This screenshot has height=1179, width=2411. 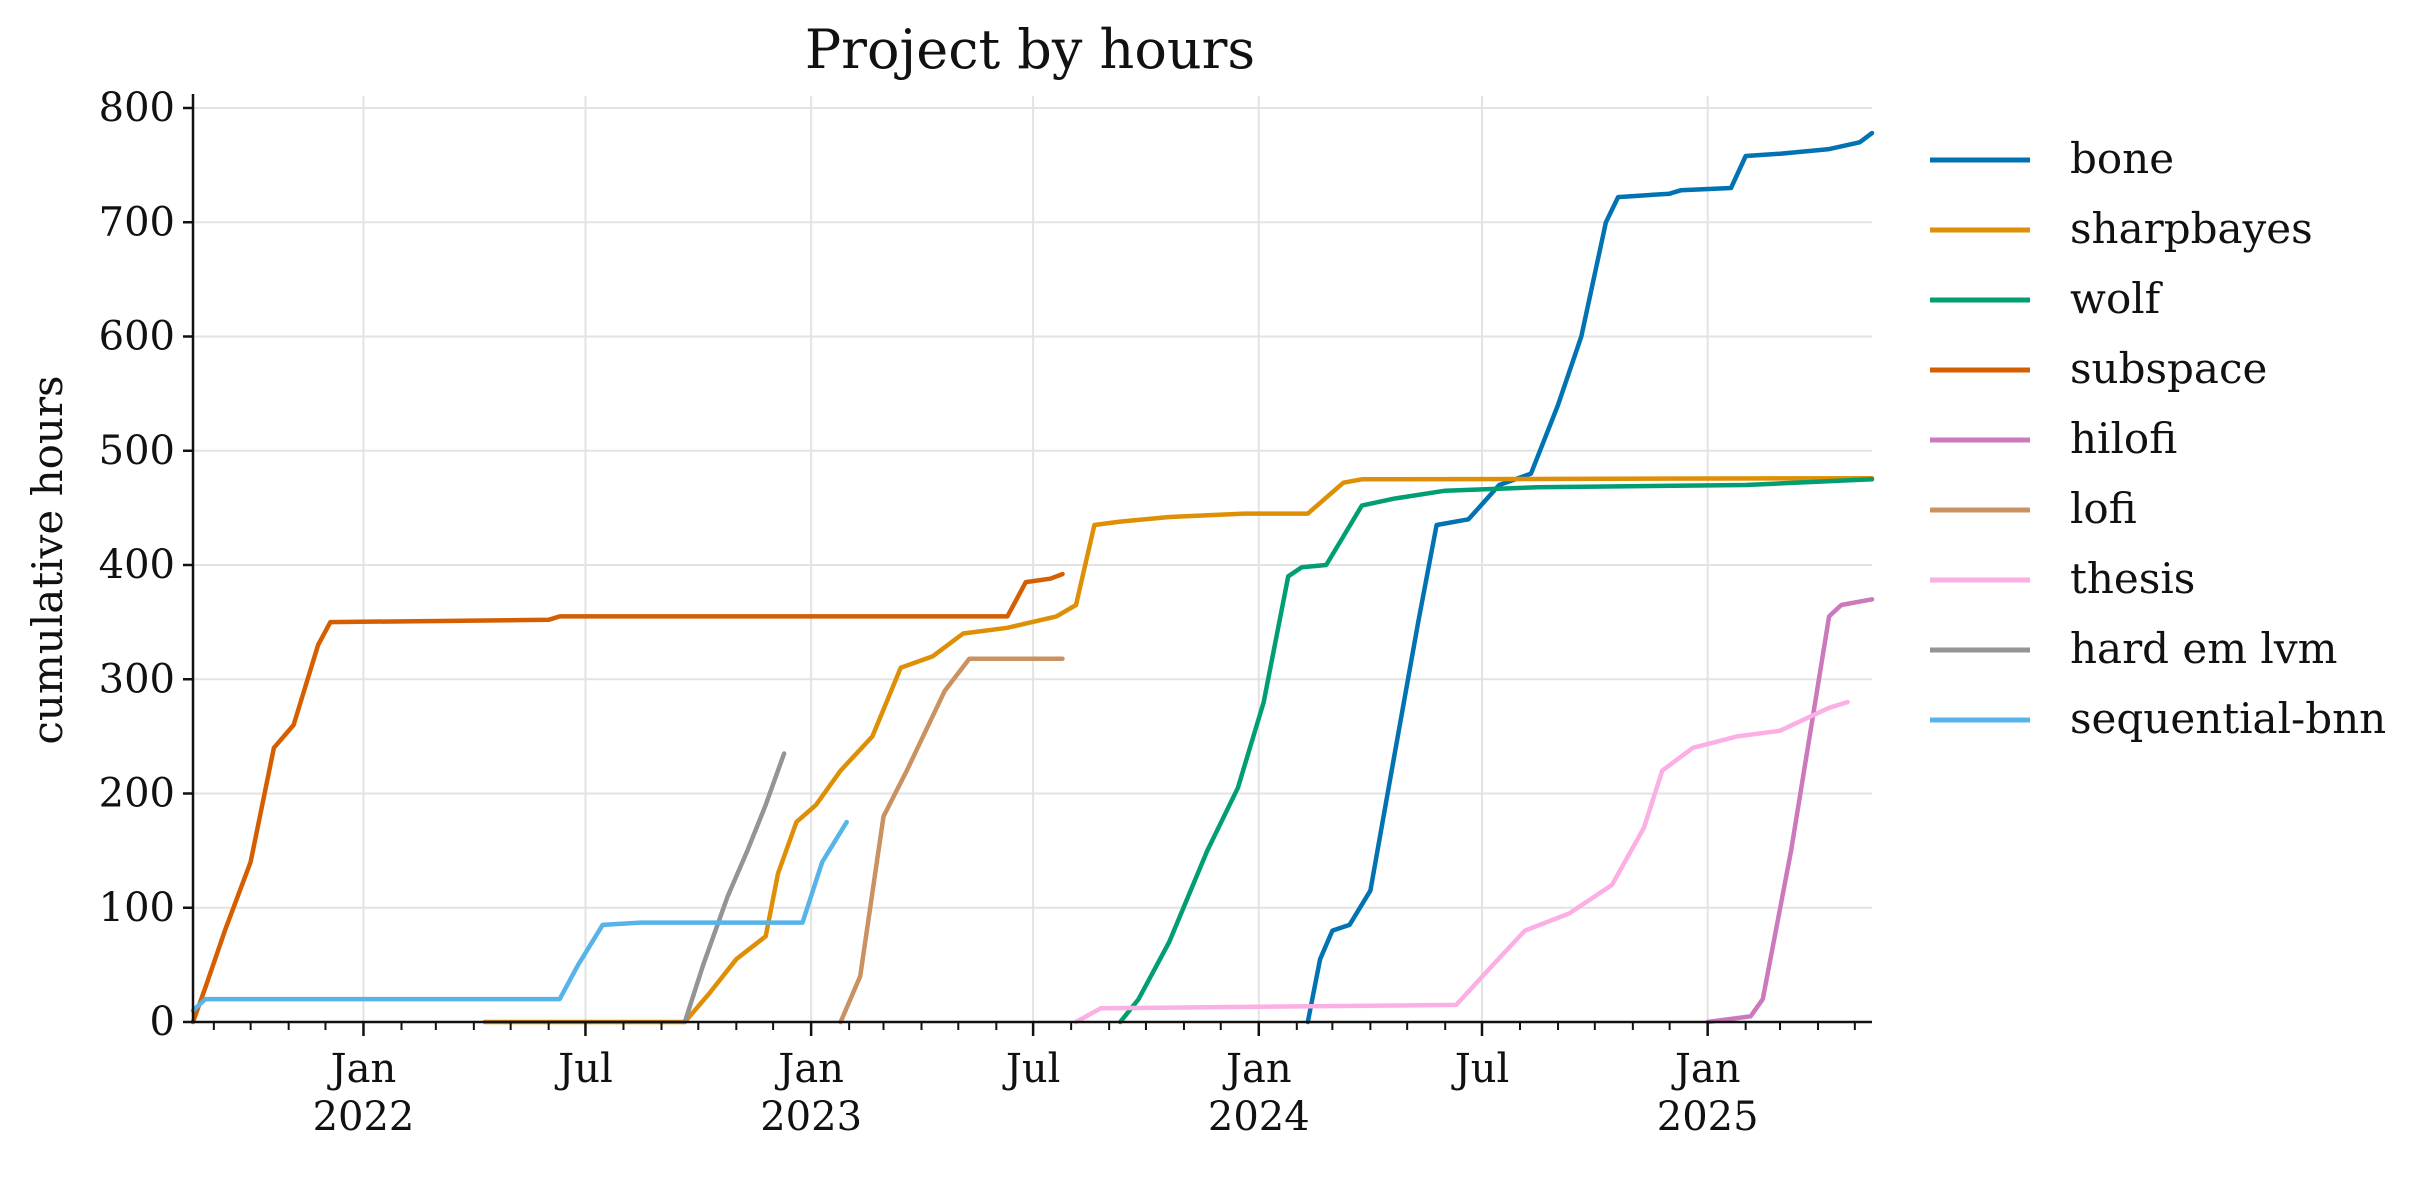 I want to click on legend-label: subspace, so click(x=2168, y=368).